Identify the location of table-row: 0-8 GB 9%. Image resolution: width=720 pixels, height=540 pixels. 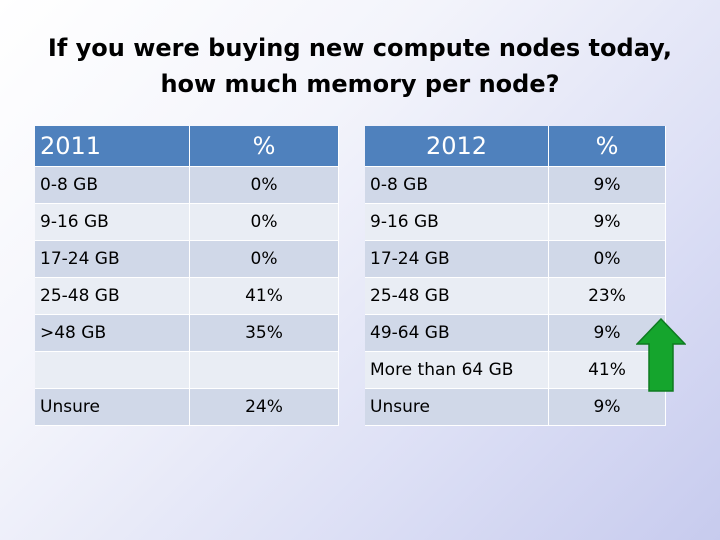
(515, 185).